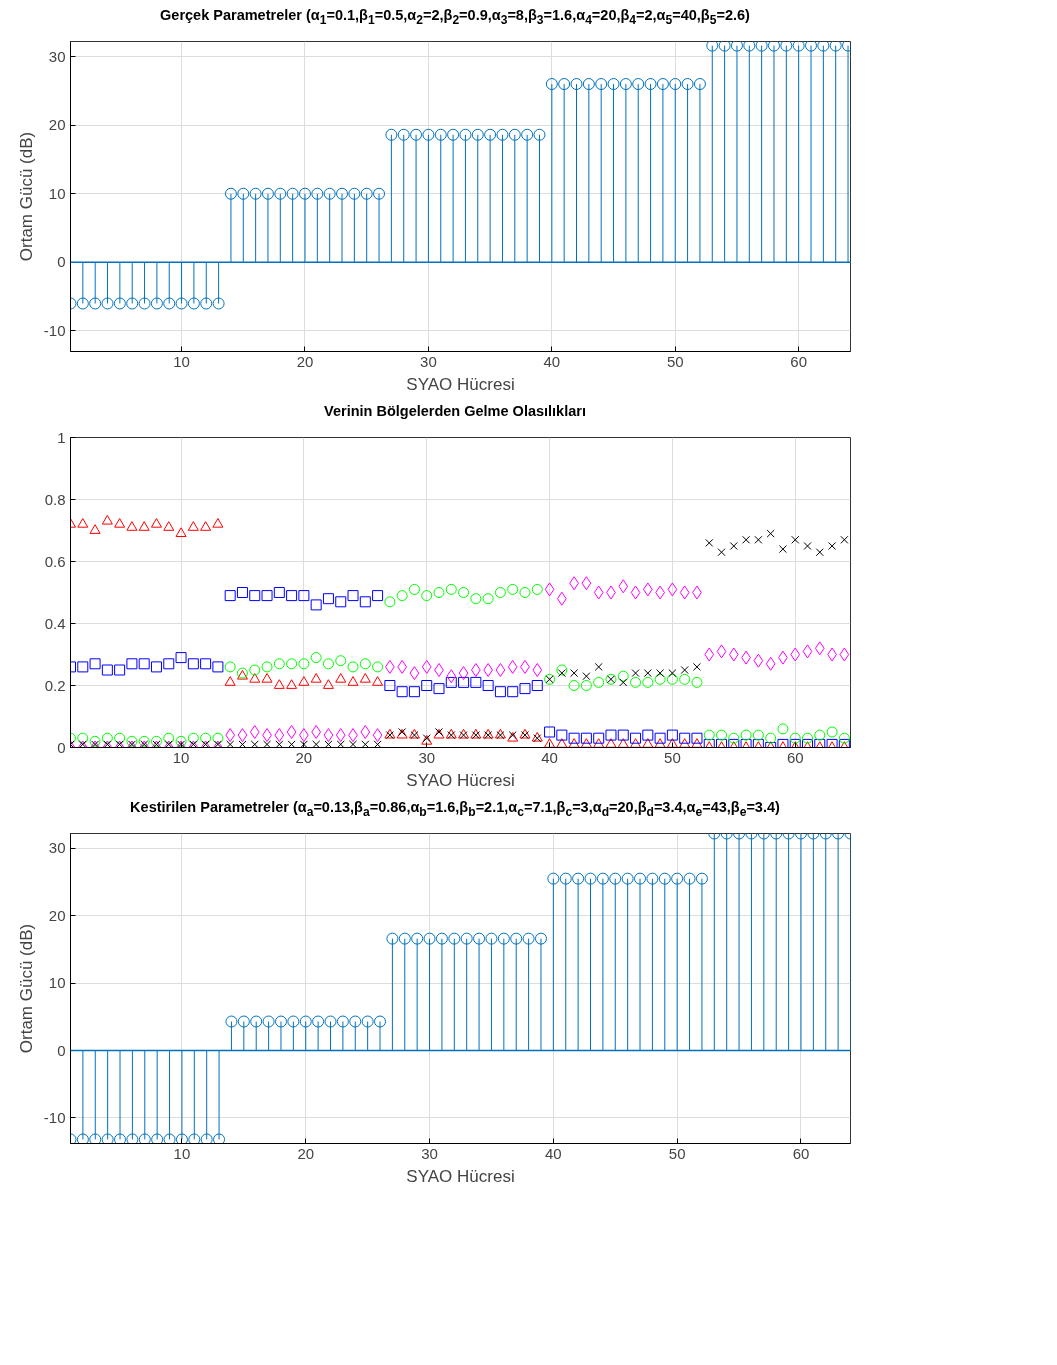 Image resolution: width=1057 pixels, height=1365 pixels. What do you see at coordinates (55, 561) in the screenshot?
I see `y-tick-label: 0.6` at bounding box center [55, 561].